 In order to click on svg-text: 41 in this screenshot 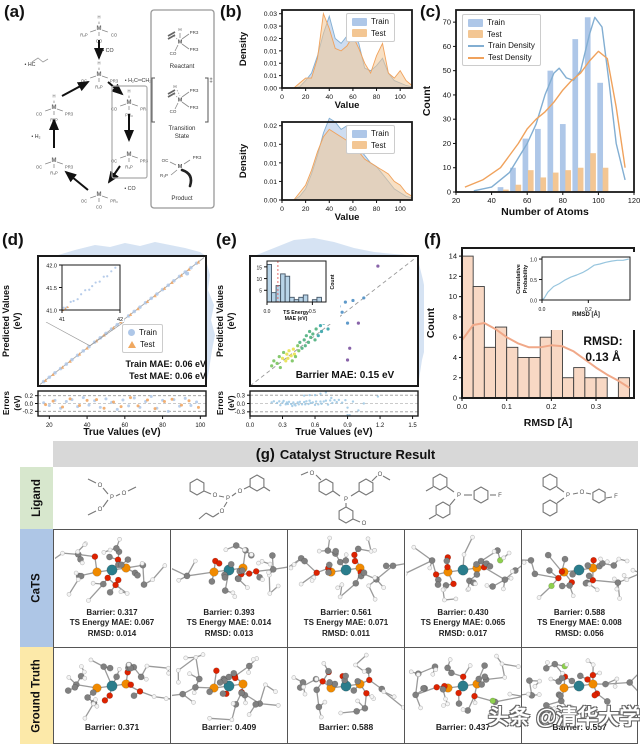, I will do `click(62, 319)`.